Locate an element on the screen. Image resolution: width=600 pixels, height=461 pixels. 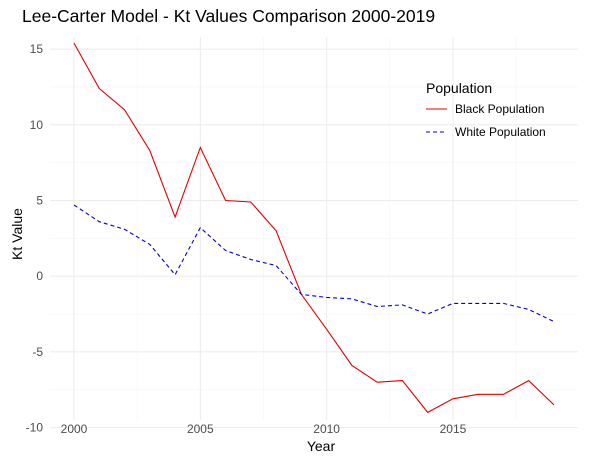
y-tick-label: -10 is located at coordinates (35, 428).